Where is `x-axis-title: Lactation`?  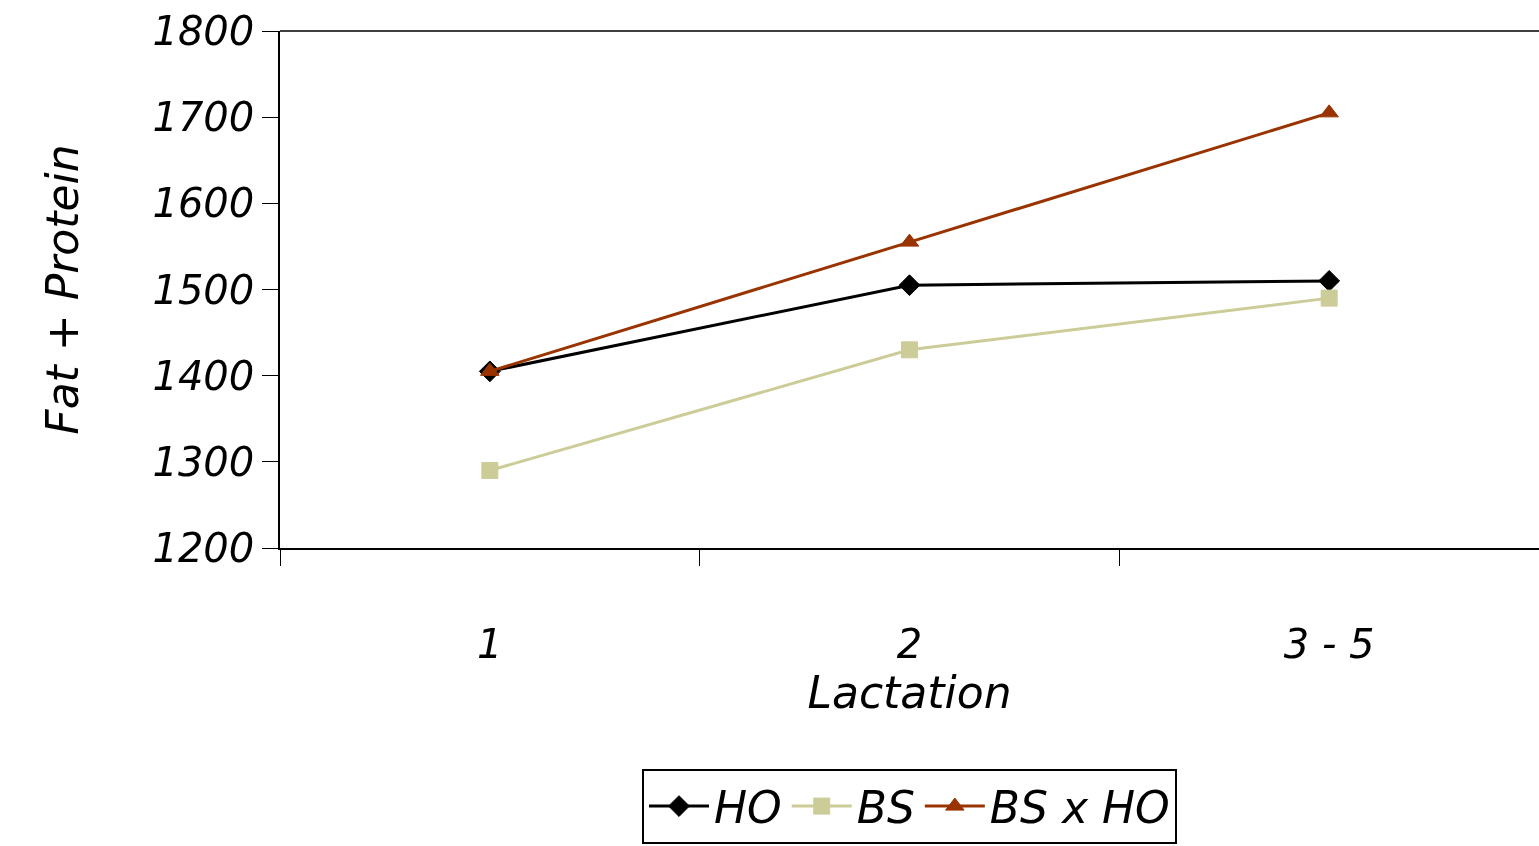 x-axis-title: Lactation is located at coordinates (909, 692).